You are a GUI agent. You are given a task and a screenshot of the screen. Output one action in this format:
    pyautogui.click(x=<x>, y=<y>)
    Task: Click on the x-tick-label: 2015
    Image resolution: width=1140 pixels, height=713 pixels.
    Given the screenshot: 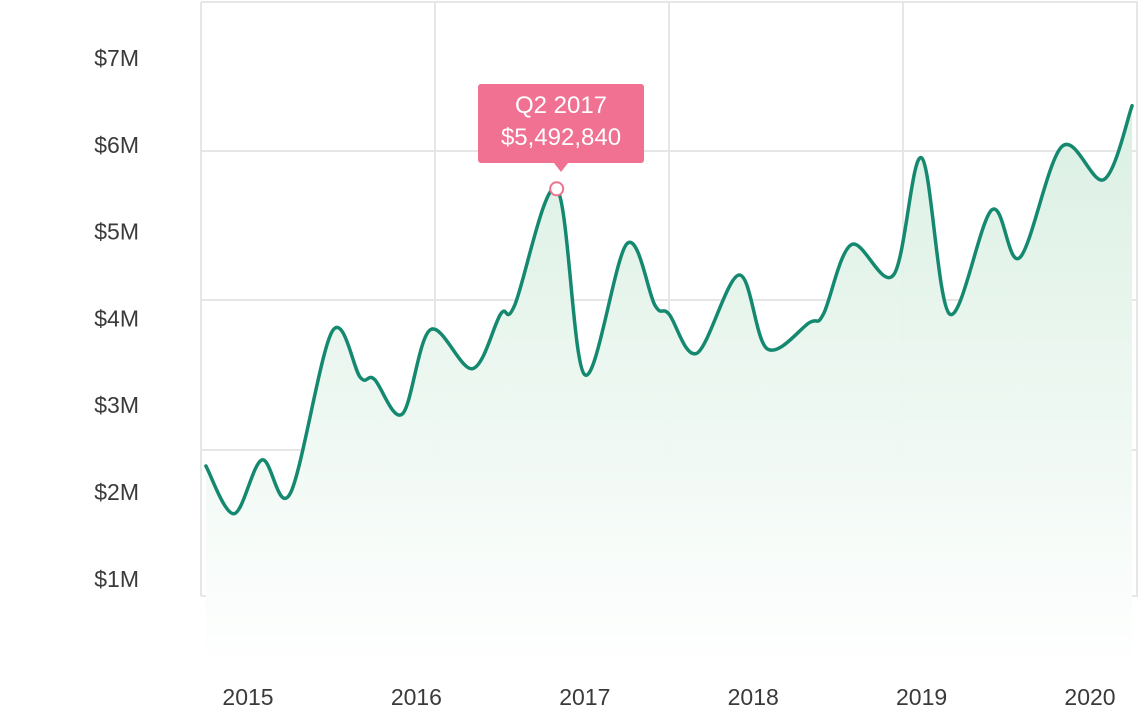 What is the action you would take?
    pyautogui.click(x=247, y=697)
    